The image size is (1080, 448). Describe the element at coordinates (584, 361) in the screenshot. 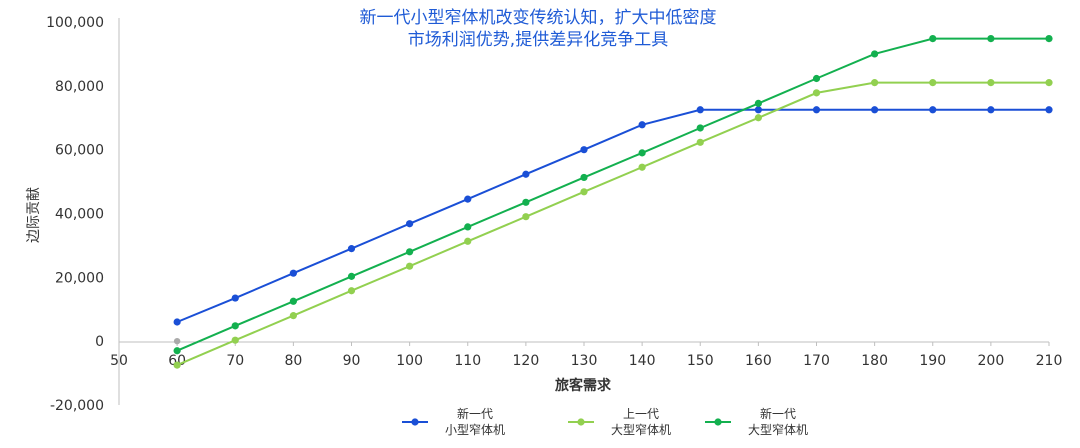

I see `x-tick-label: 130` at that location.